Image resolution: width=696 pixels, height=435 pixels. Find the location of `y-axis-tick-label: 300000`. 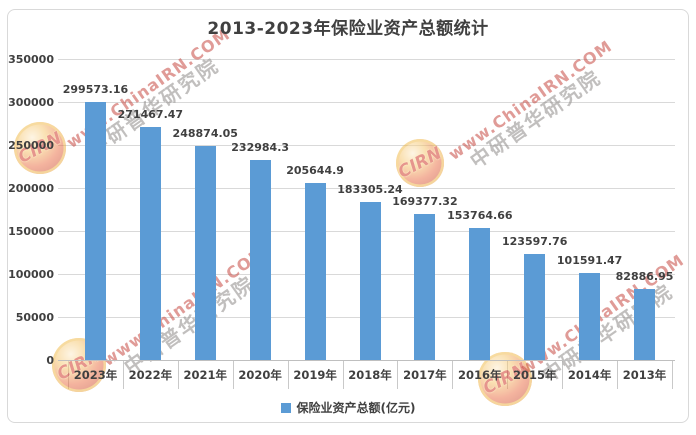

y-axis-tick-label: 300000 is located at coordinates (31, 102).